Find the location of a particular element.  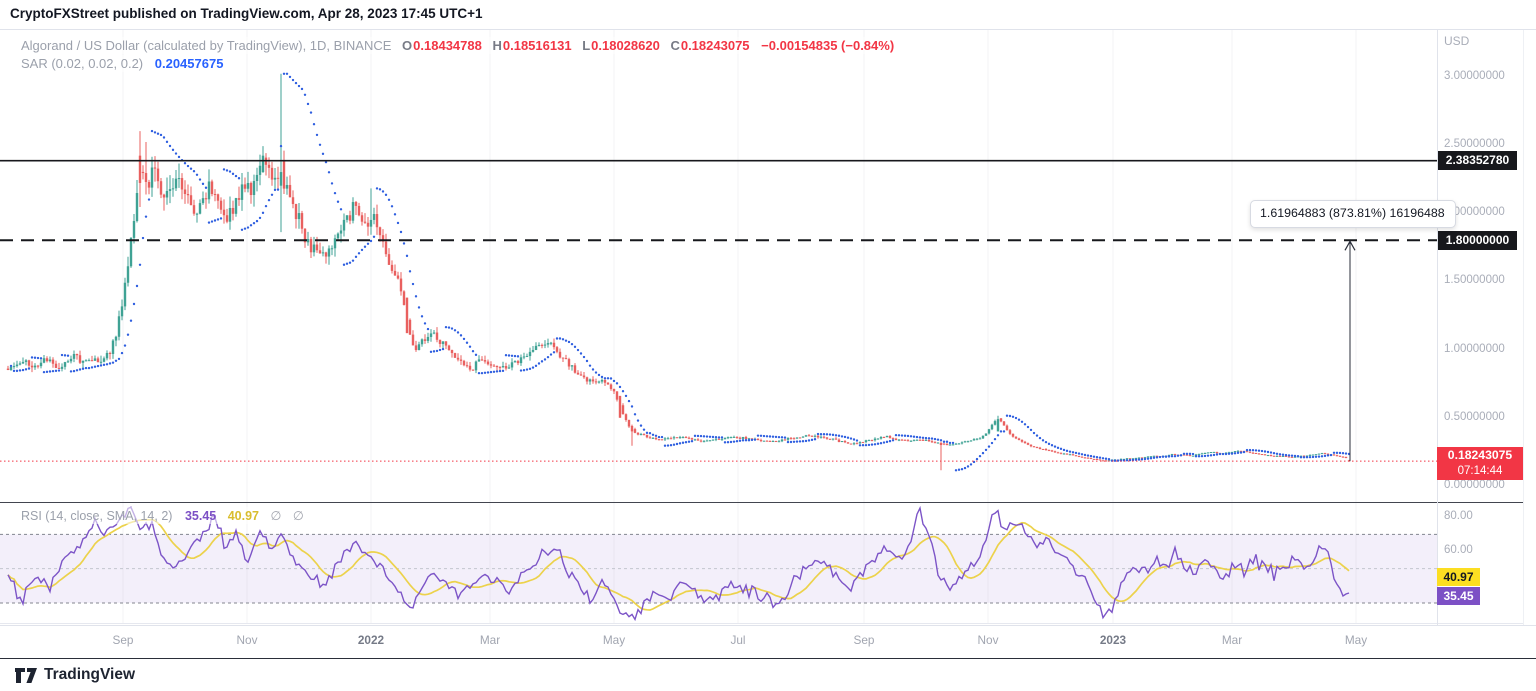

footer-separator is located at coordinates (768, 658).